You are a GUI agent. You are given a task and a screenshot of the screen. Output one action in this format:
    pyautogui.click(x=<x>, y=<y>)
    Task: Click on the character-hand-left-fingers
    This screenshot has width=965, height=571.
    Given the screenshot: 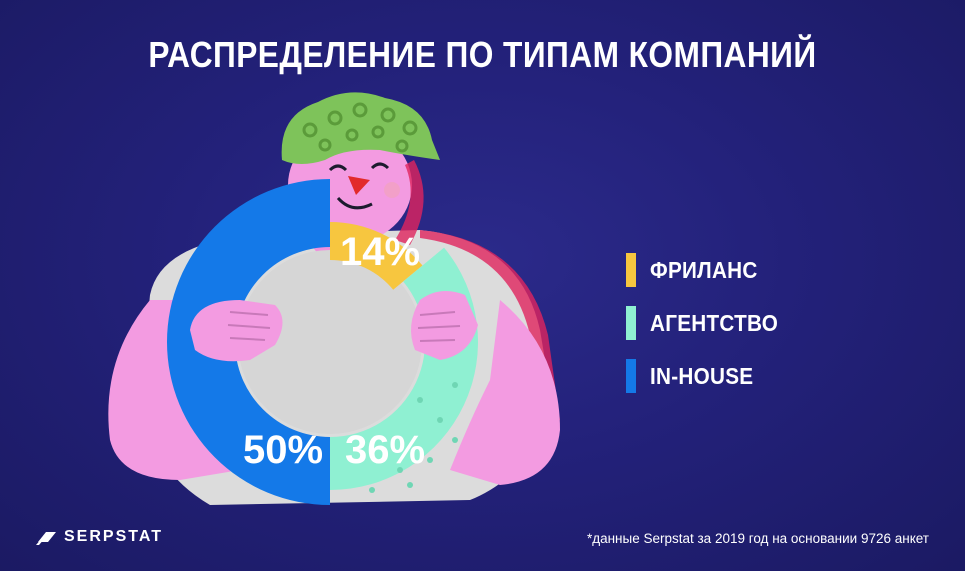 What is the action you would take?
    pyautogui.click(x=249, y=326)
    